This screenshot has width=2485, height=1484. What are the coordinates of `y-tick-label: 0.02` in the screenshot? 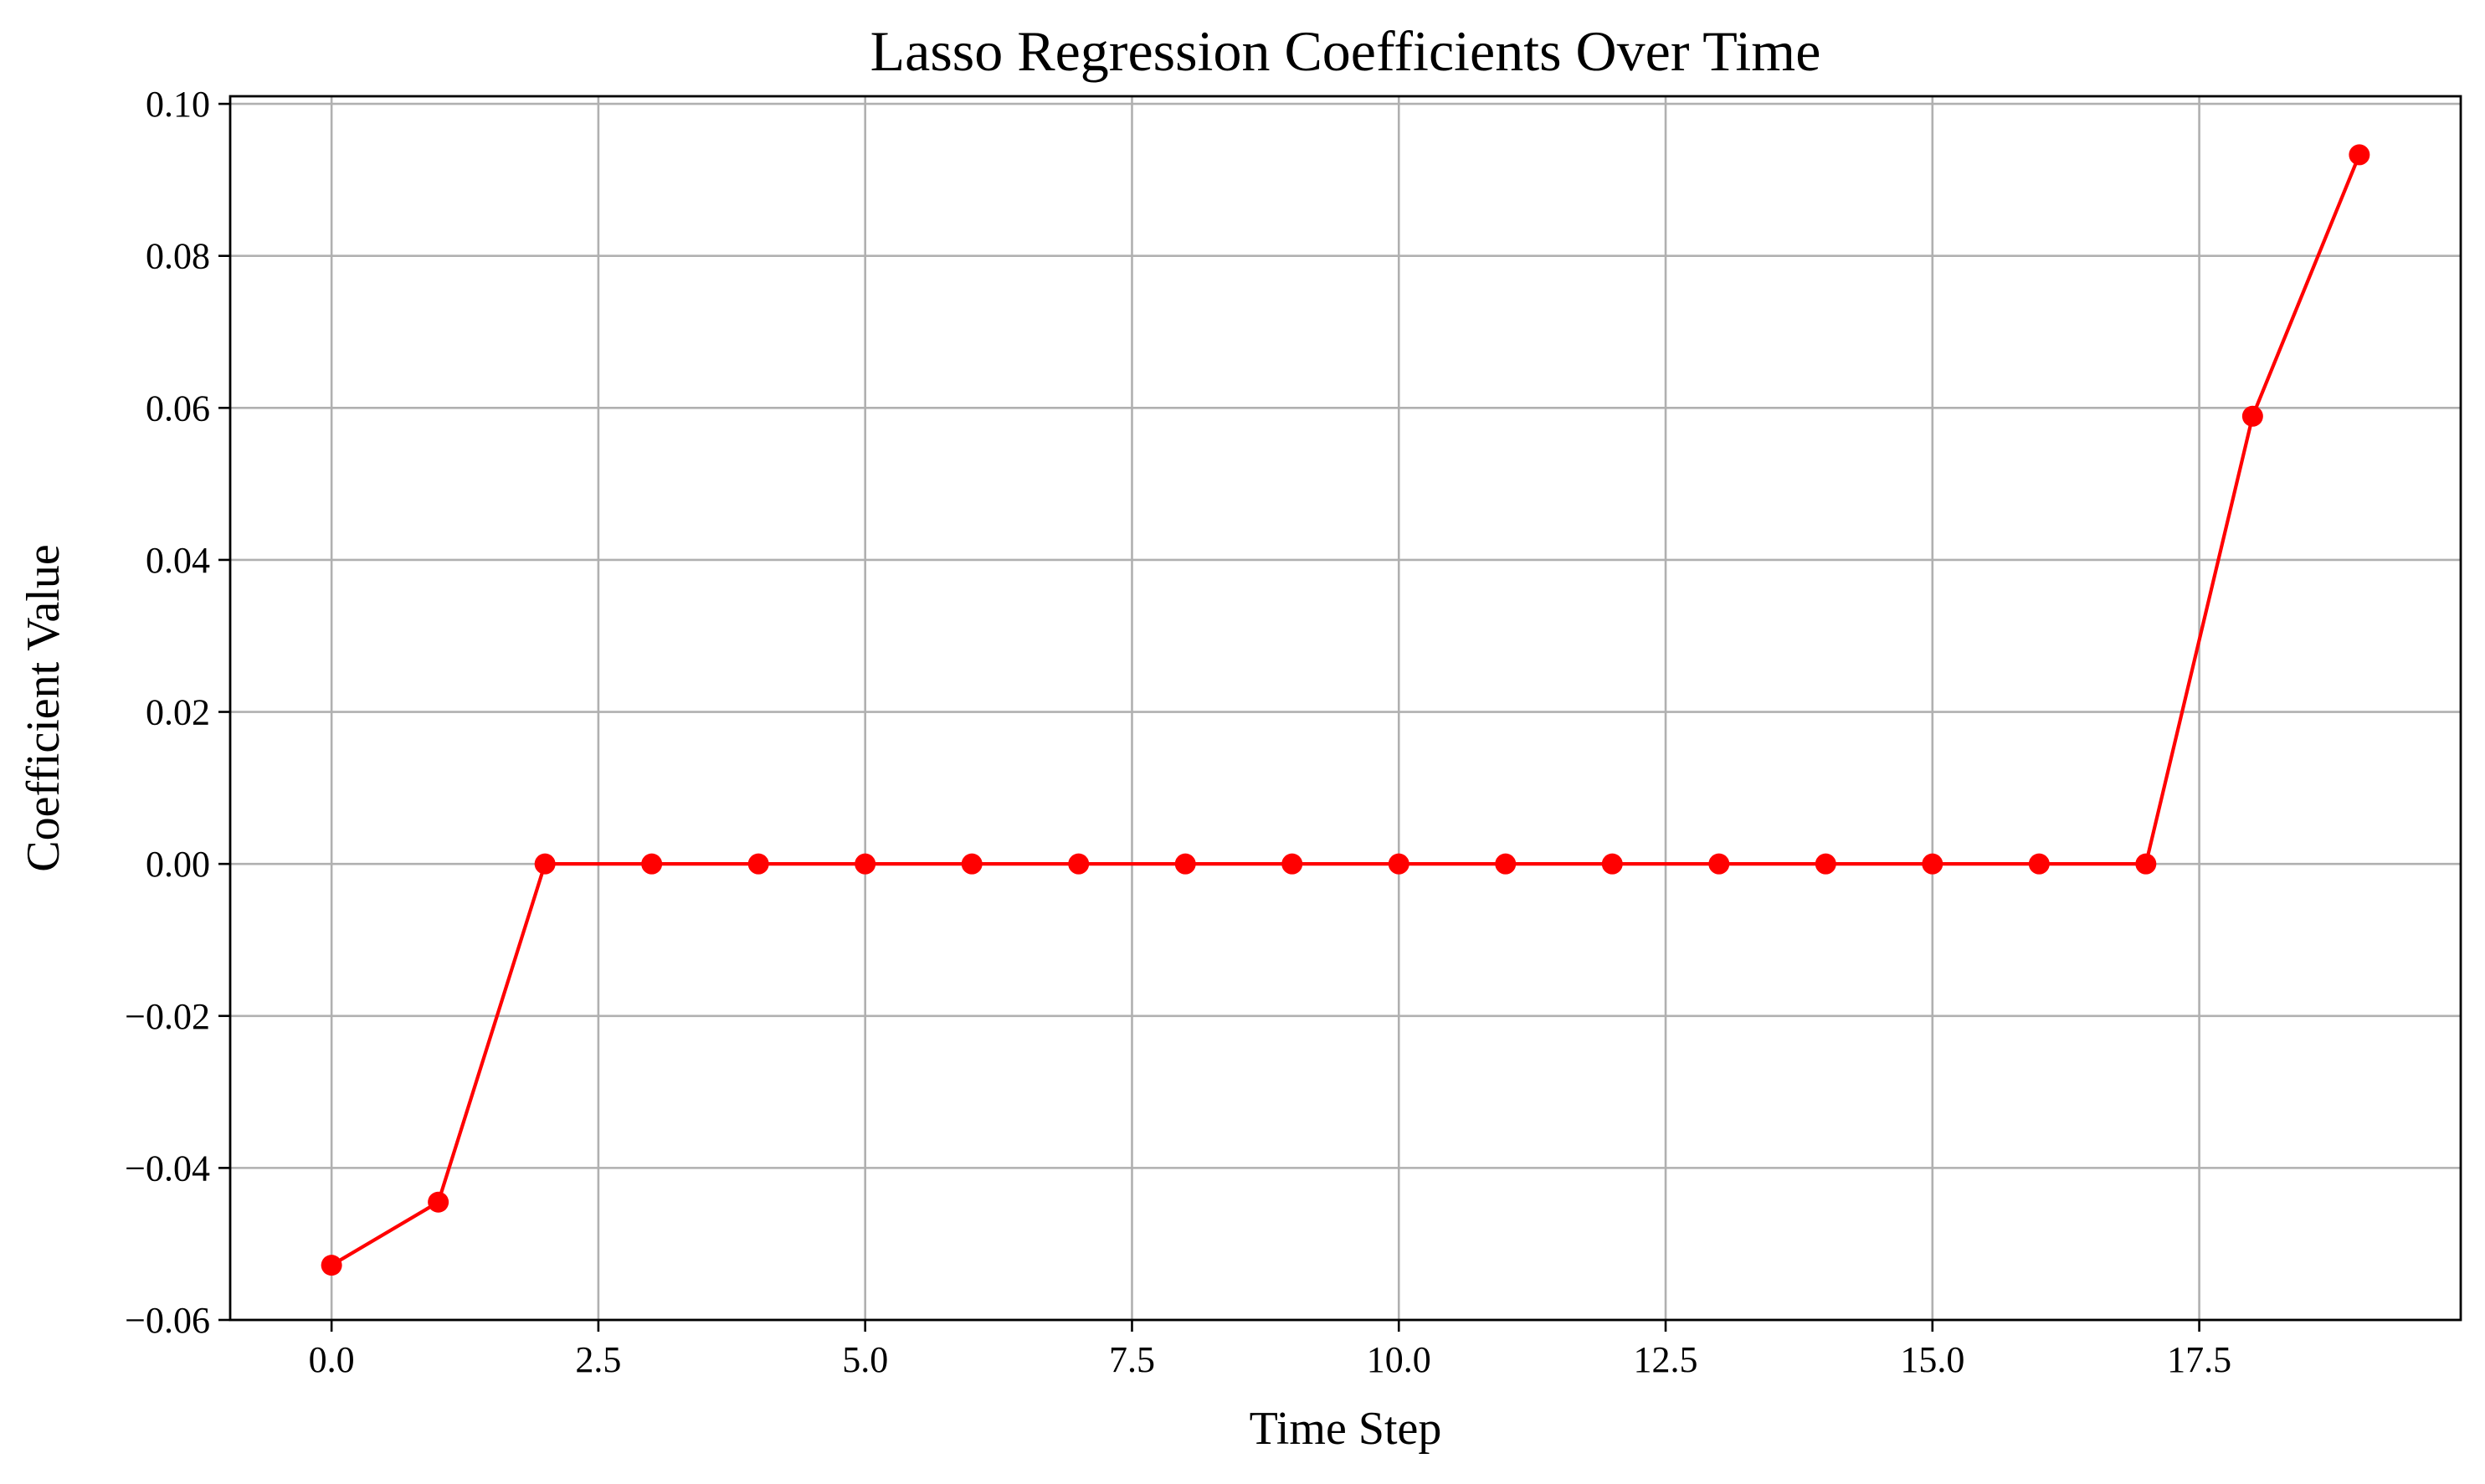 It's located at (178, 713).